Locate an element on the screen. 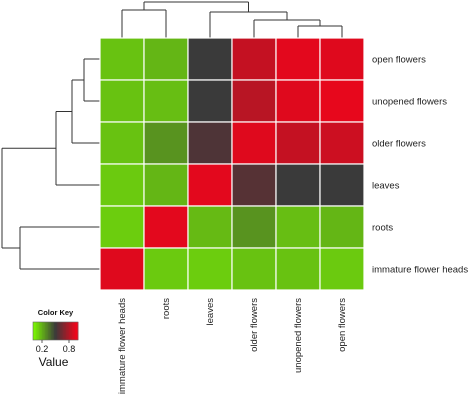 Image resolution: width=474 pixels, height=410 pixels. row-label: leaves is located at coordinates (386, 186).